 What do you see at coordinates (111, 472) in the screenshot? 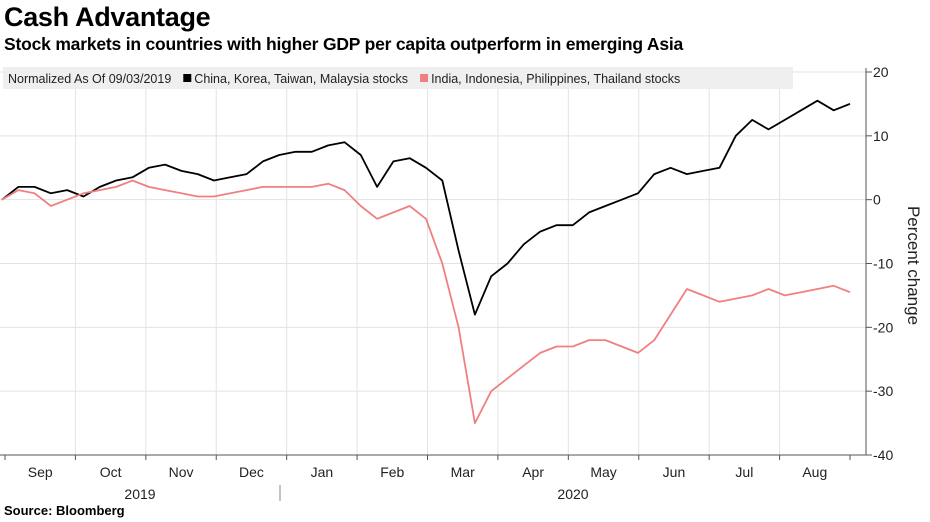
I see `x-tick-label: Oct` at bounding box center [111, 472].